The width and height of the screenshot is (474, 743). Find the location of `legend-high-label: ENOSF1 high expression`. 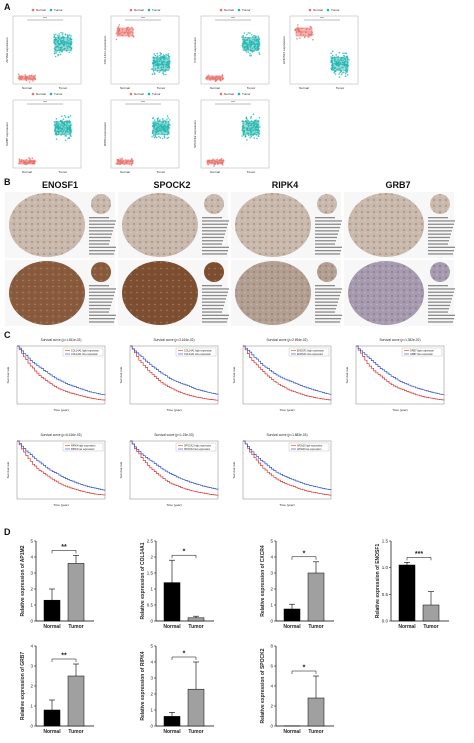

legend-high-label: ENOSF1 high expression is located at coordinates (311, 351).